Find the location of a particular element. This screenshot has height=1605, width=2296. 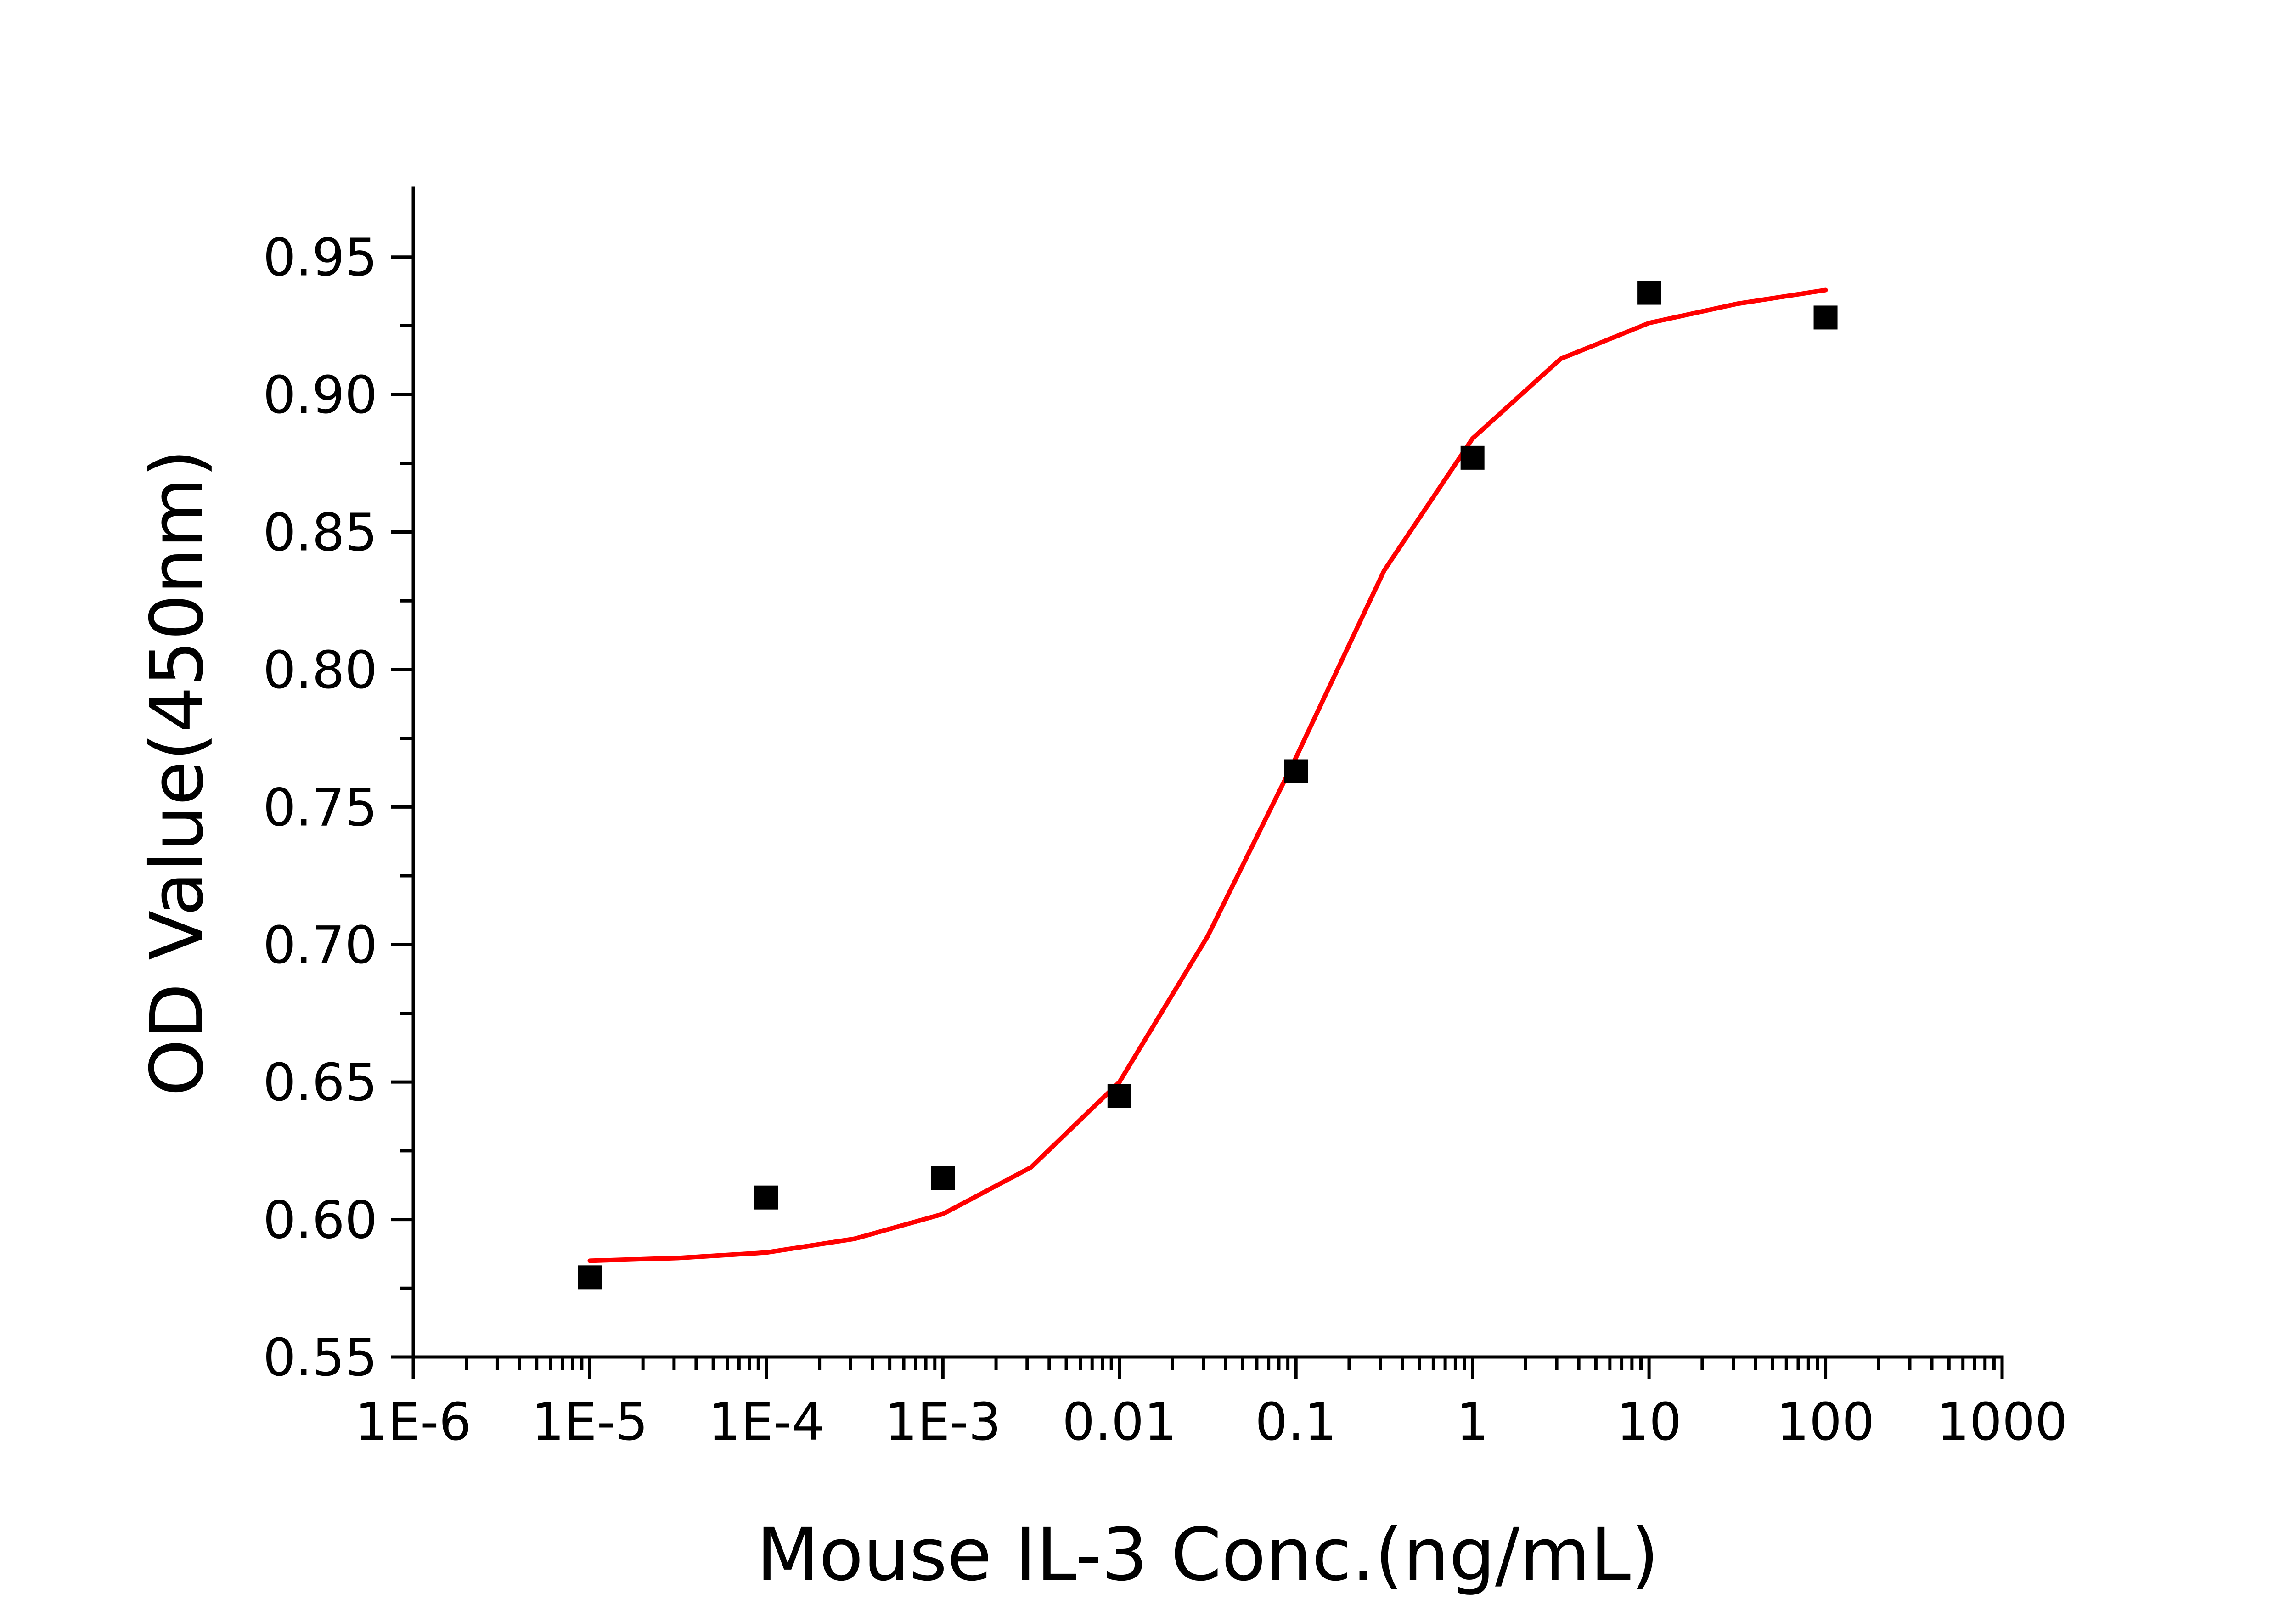

y-tick-label: 0.80 is located at coordinates (320, 670).